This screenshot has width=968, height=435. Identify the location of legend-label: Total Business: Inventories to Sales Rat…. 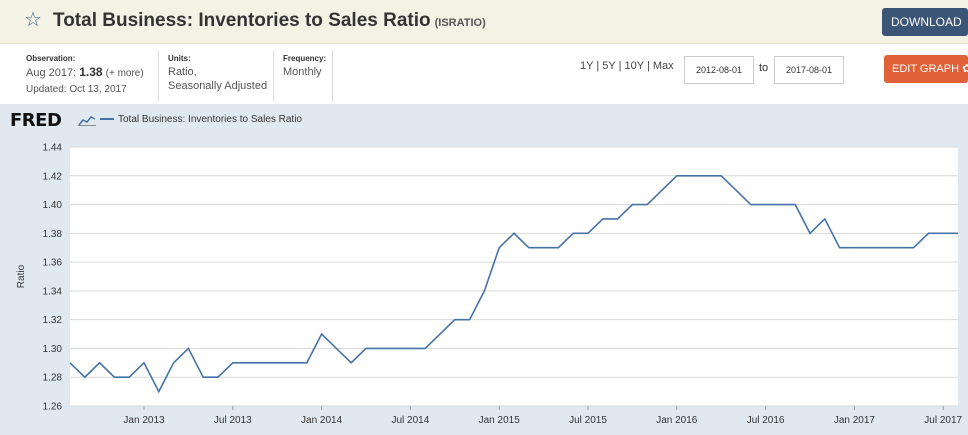
(210, 119).